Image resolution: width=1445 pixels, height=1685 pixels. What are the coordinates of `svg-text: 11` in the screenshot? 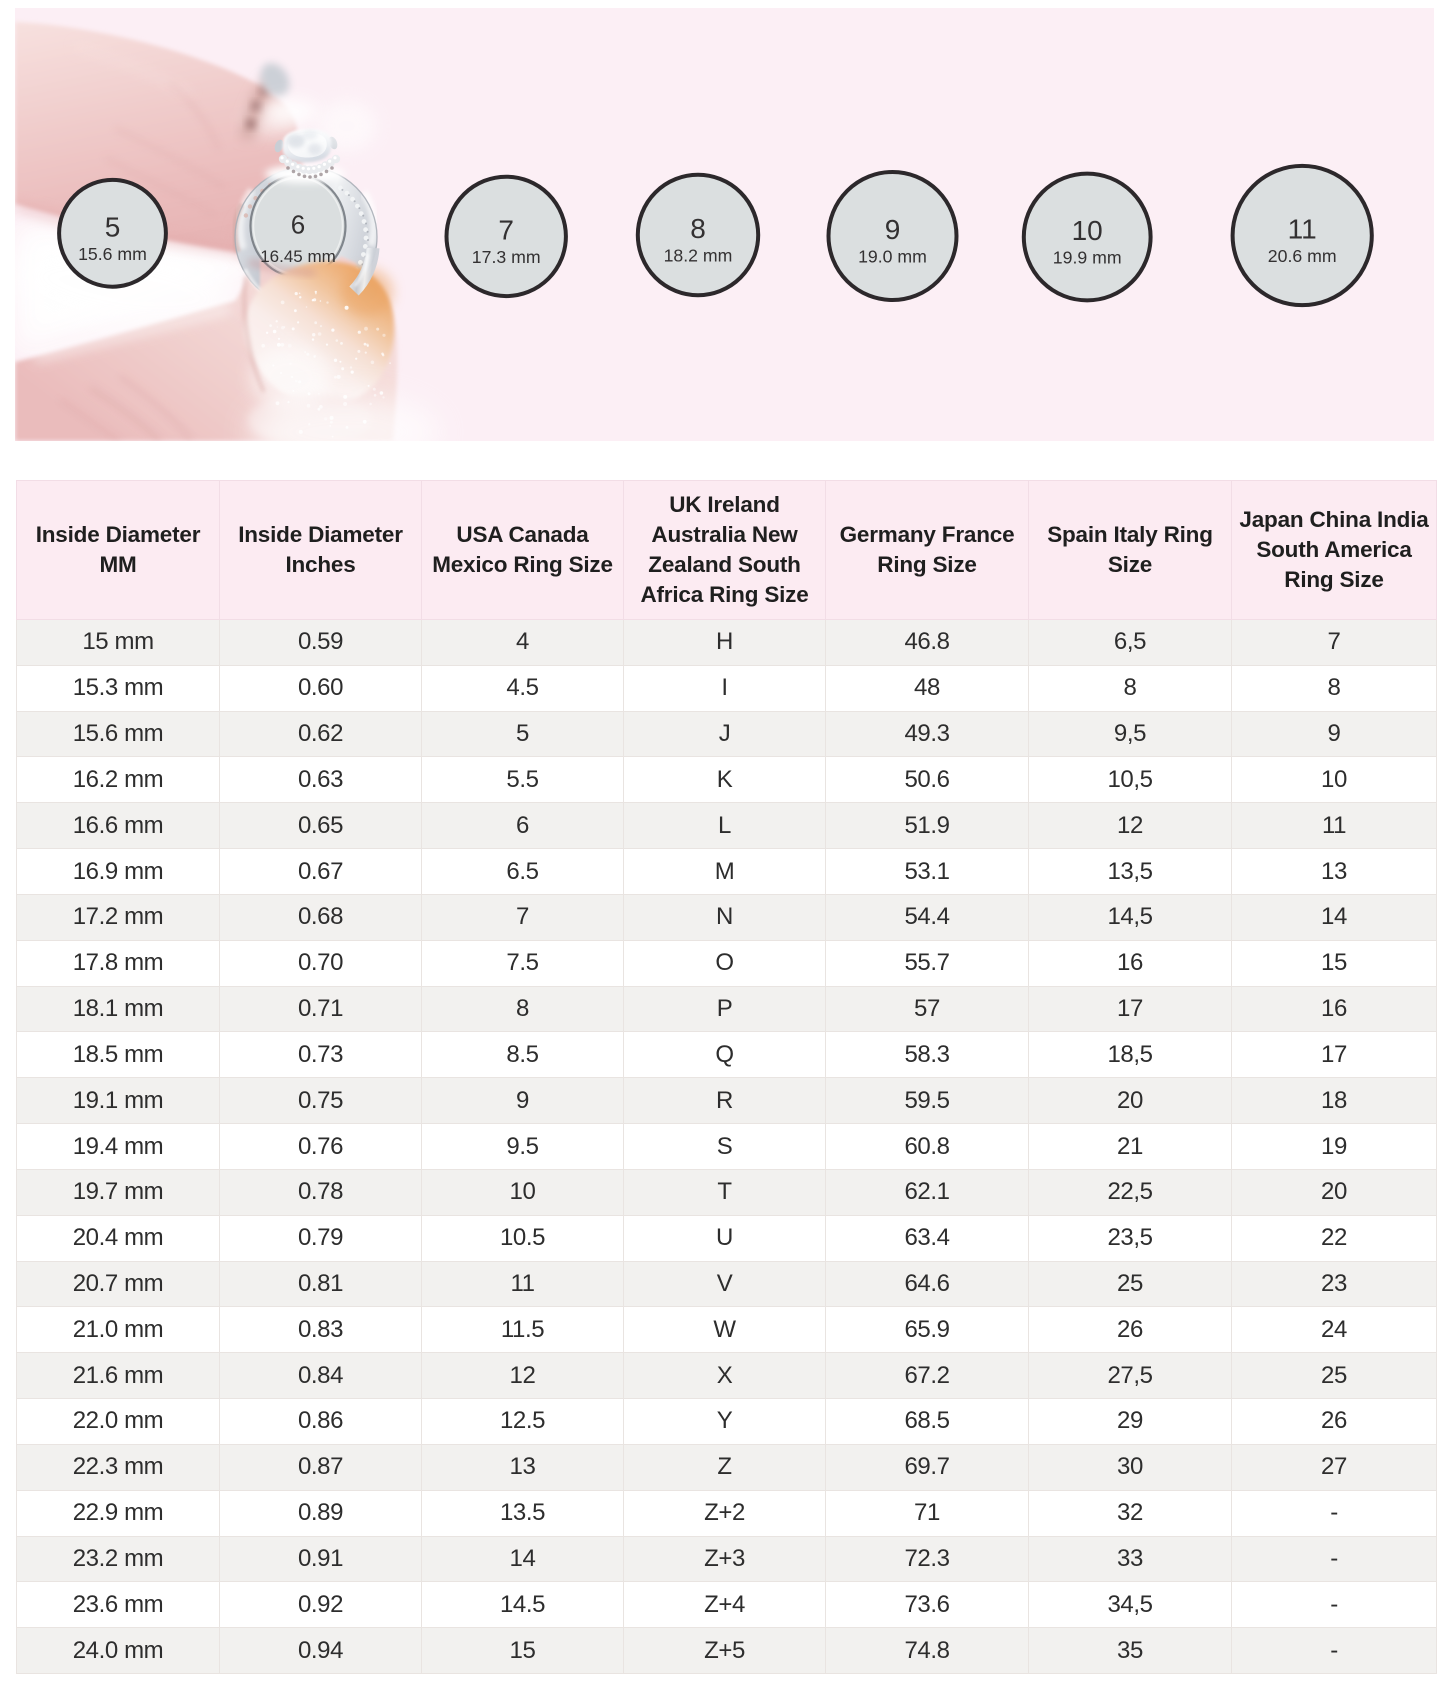 It's located at (1302, 229).